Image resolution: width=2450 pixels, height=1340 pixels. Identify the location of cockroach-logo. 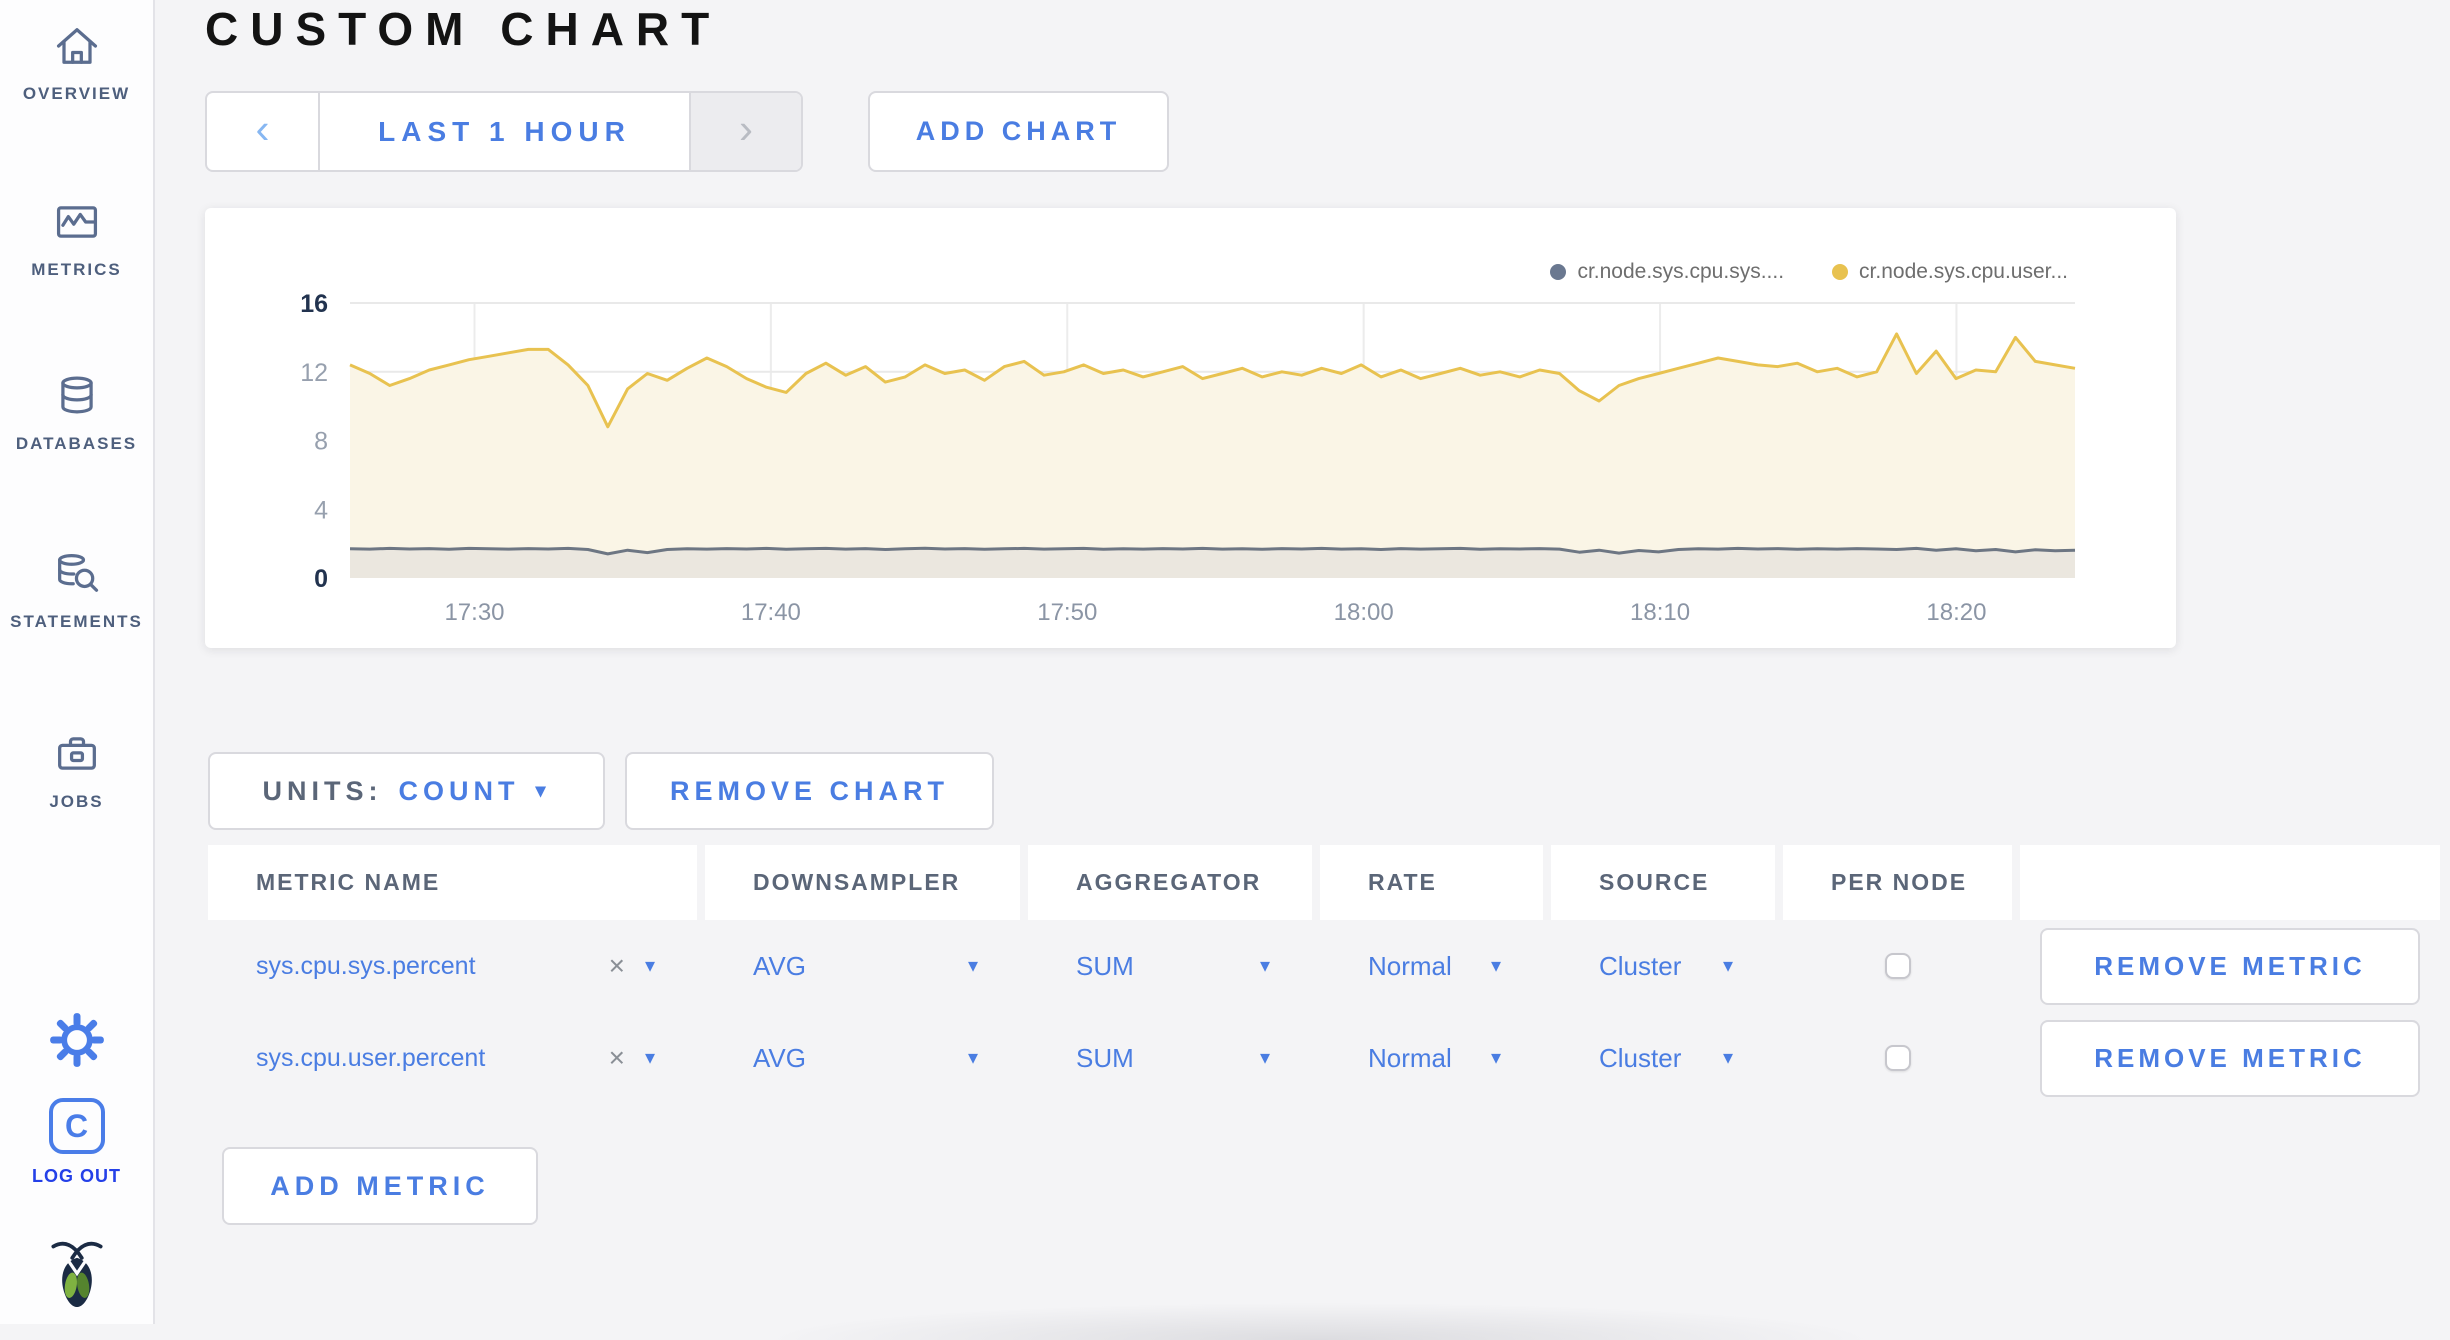
(76, 1273).